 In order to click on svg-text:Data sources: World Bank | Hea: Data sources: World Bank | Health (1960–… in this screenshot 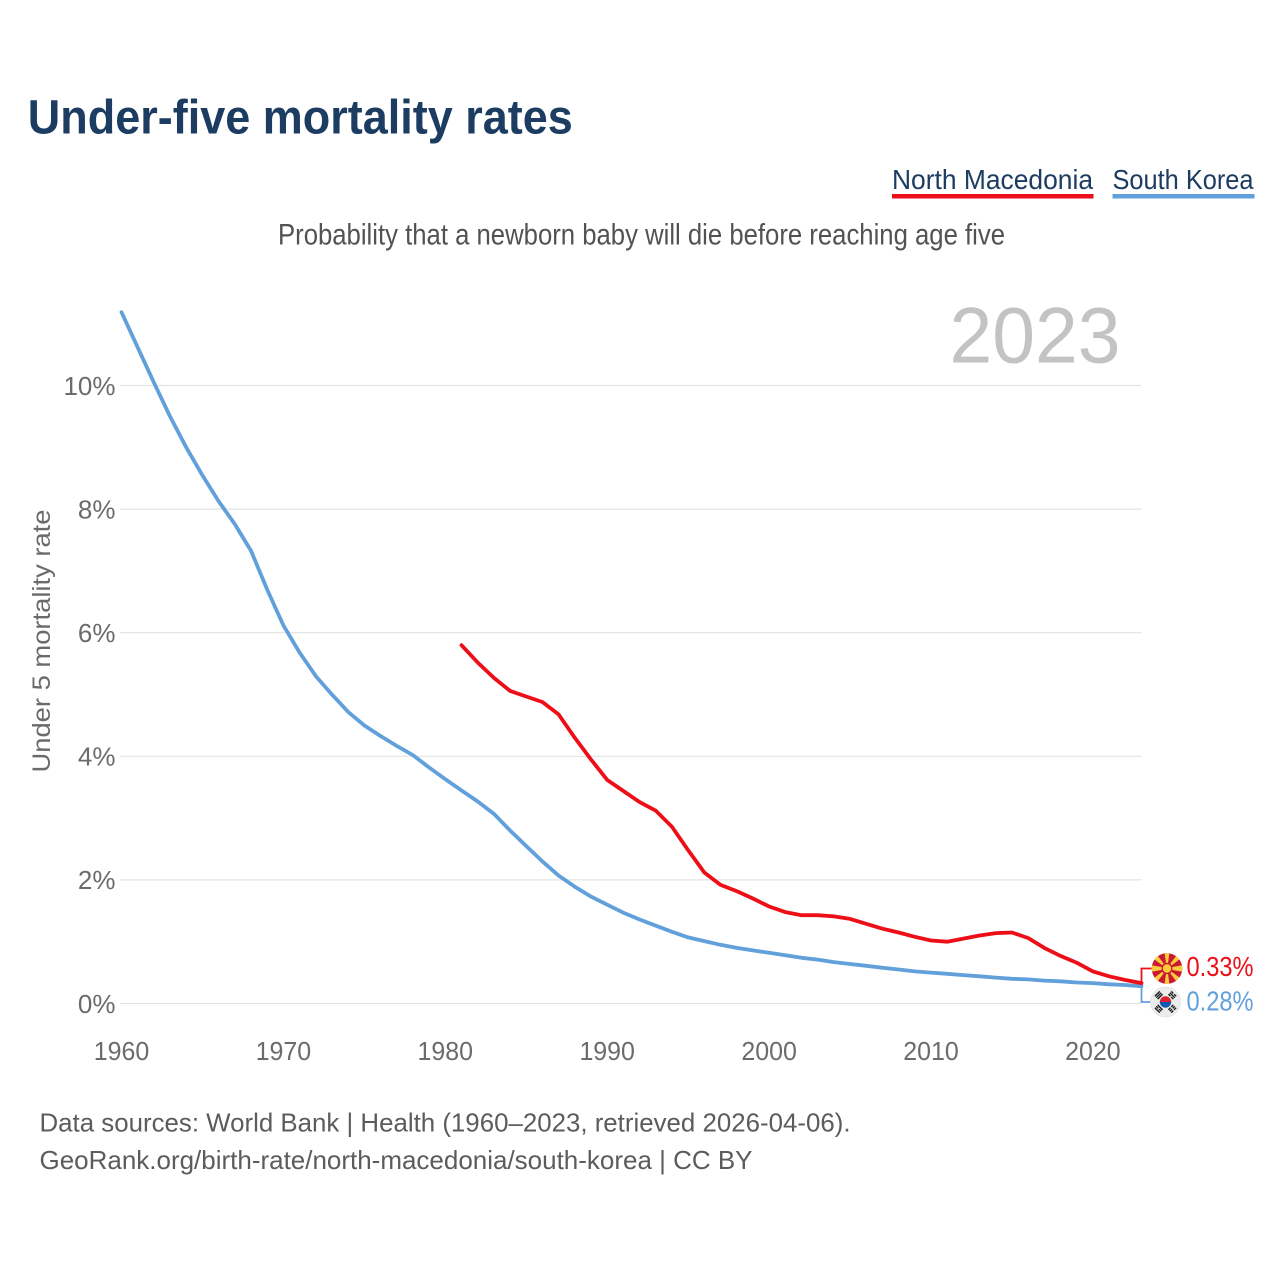, I will do `click(445, 1123)`.